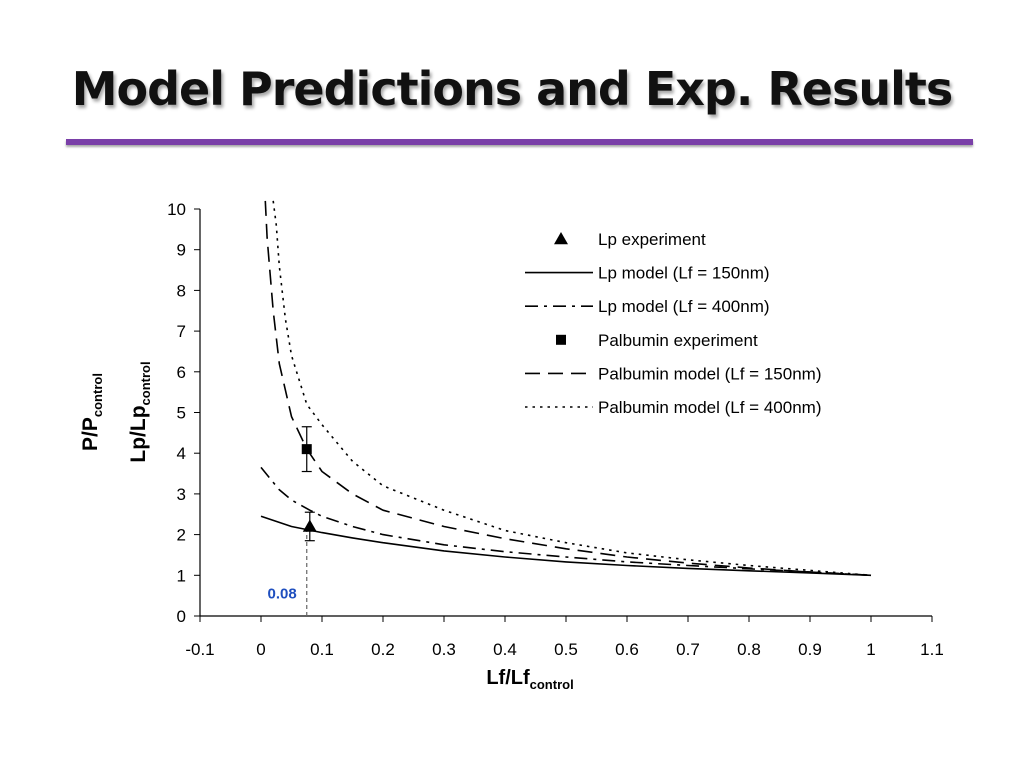  I want to click on x-axis-title: Lf/Lfcontrol, so click(530, 679).